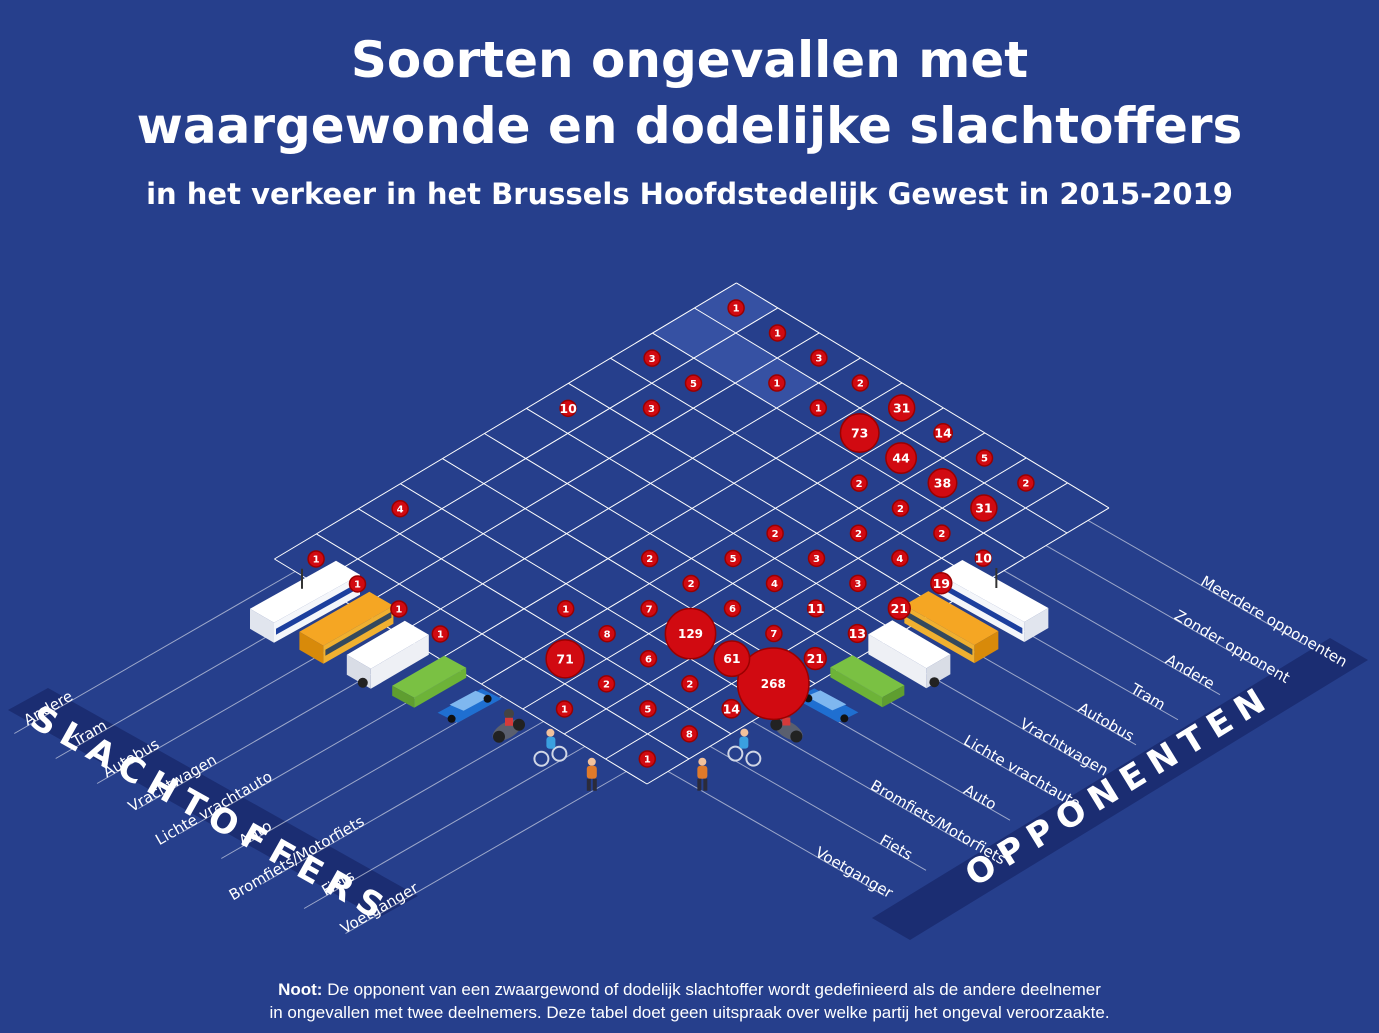 This screenshot has width=1379, height=1033. I want to click on opponents-banner-shape, so click(1120, 789).